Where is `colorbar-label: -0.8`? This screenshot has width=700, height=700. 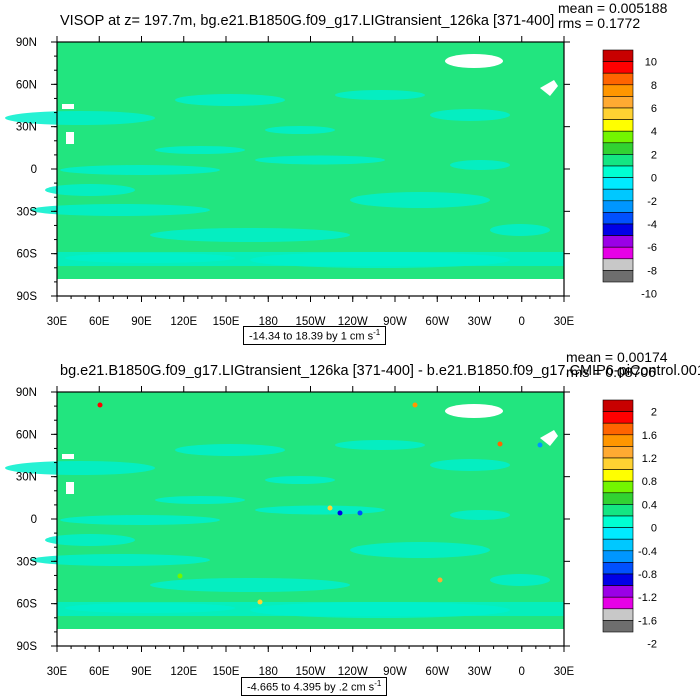 colorbar-label: -0.8 is located at coordinates (647, 575).